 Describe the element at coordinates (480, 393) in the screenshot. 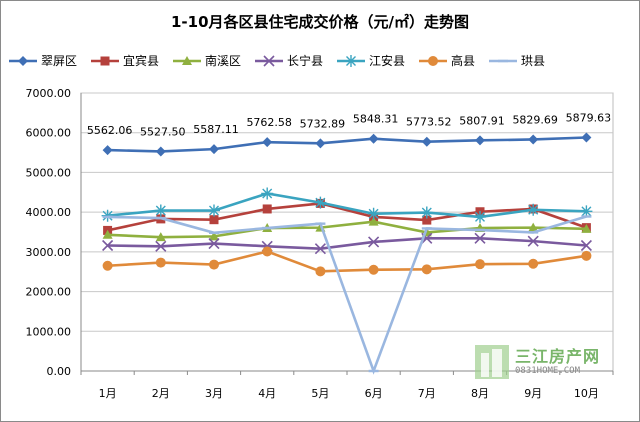

I see `x-tick-label: 8月` at that location.